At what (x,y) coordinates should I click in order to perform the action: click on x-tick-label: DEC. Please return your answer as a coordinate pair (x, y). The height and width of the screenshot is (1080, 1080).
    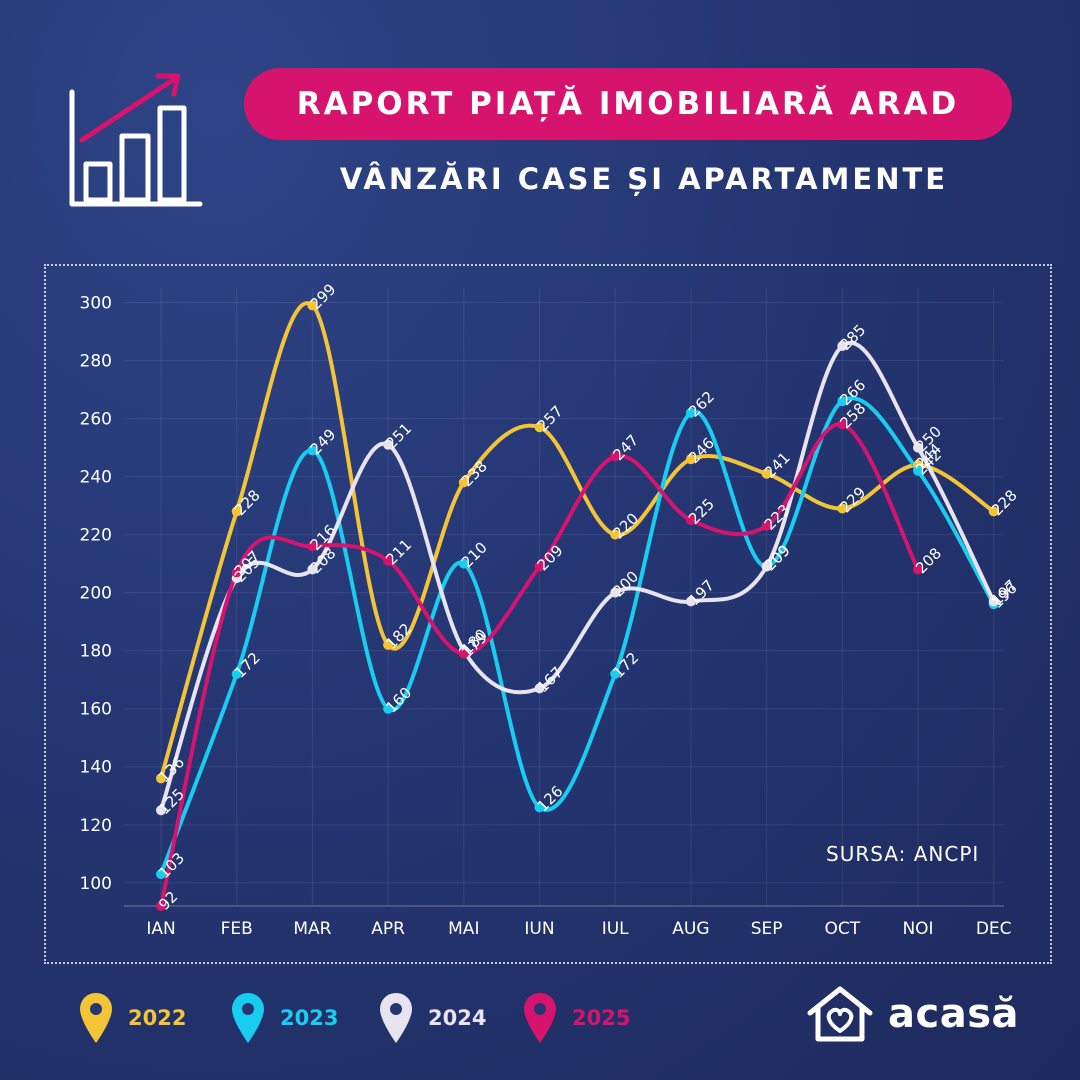
    Looking at the image, I should click on (994, 929).